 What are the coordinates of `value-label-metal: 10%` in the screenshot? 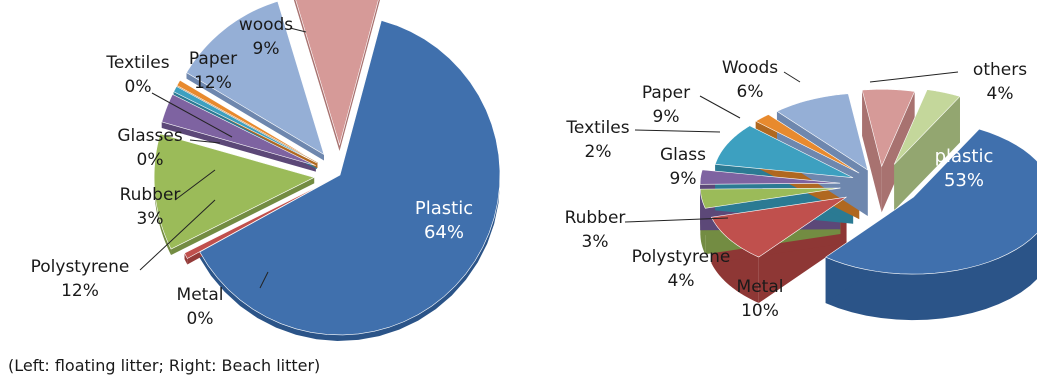 It's located at (760, 311).